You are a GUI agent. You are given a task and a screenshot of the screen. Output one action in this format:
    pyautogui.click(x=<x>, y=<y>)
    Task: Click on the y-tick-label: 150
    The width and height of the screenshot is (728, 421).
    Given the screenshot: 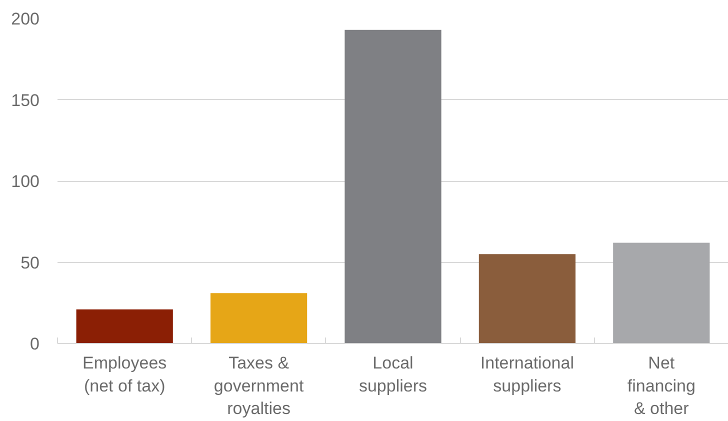 What is the action you would take?
    pyautogui.click(x=25, y=100)
    